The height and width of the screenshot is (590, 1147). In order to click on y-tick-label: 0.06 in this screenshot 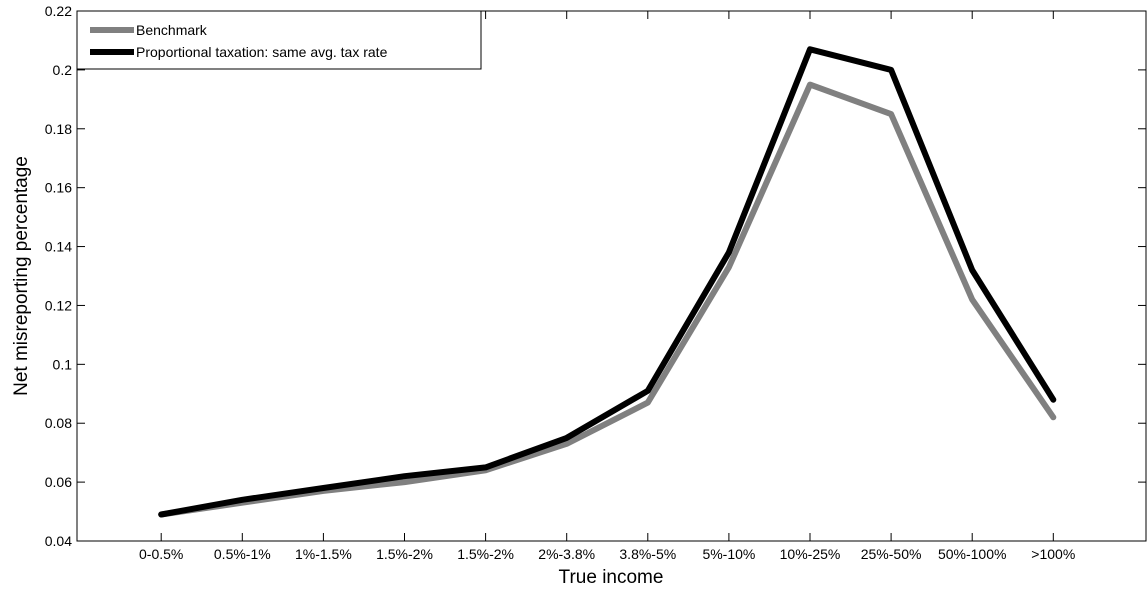, I will do `click(58, 482)`.